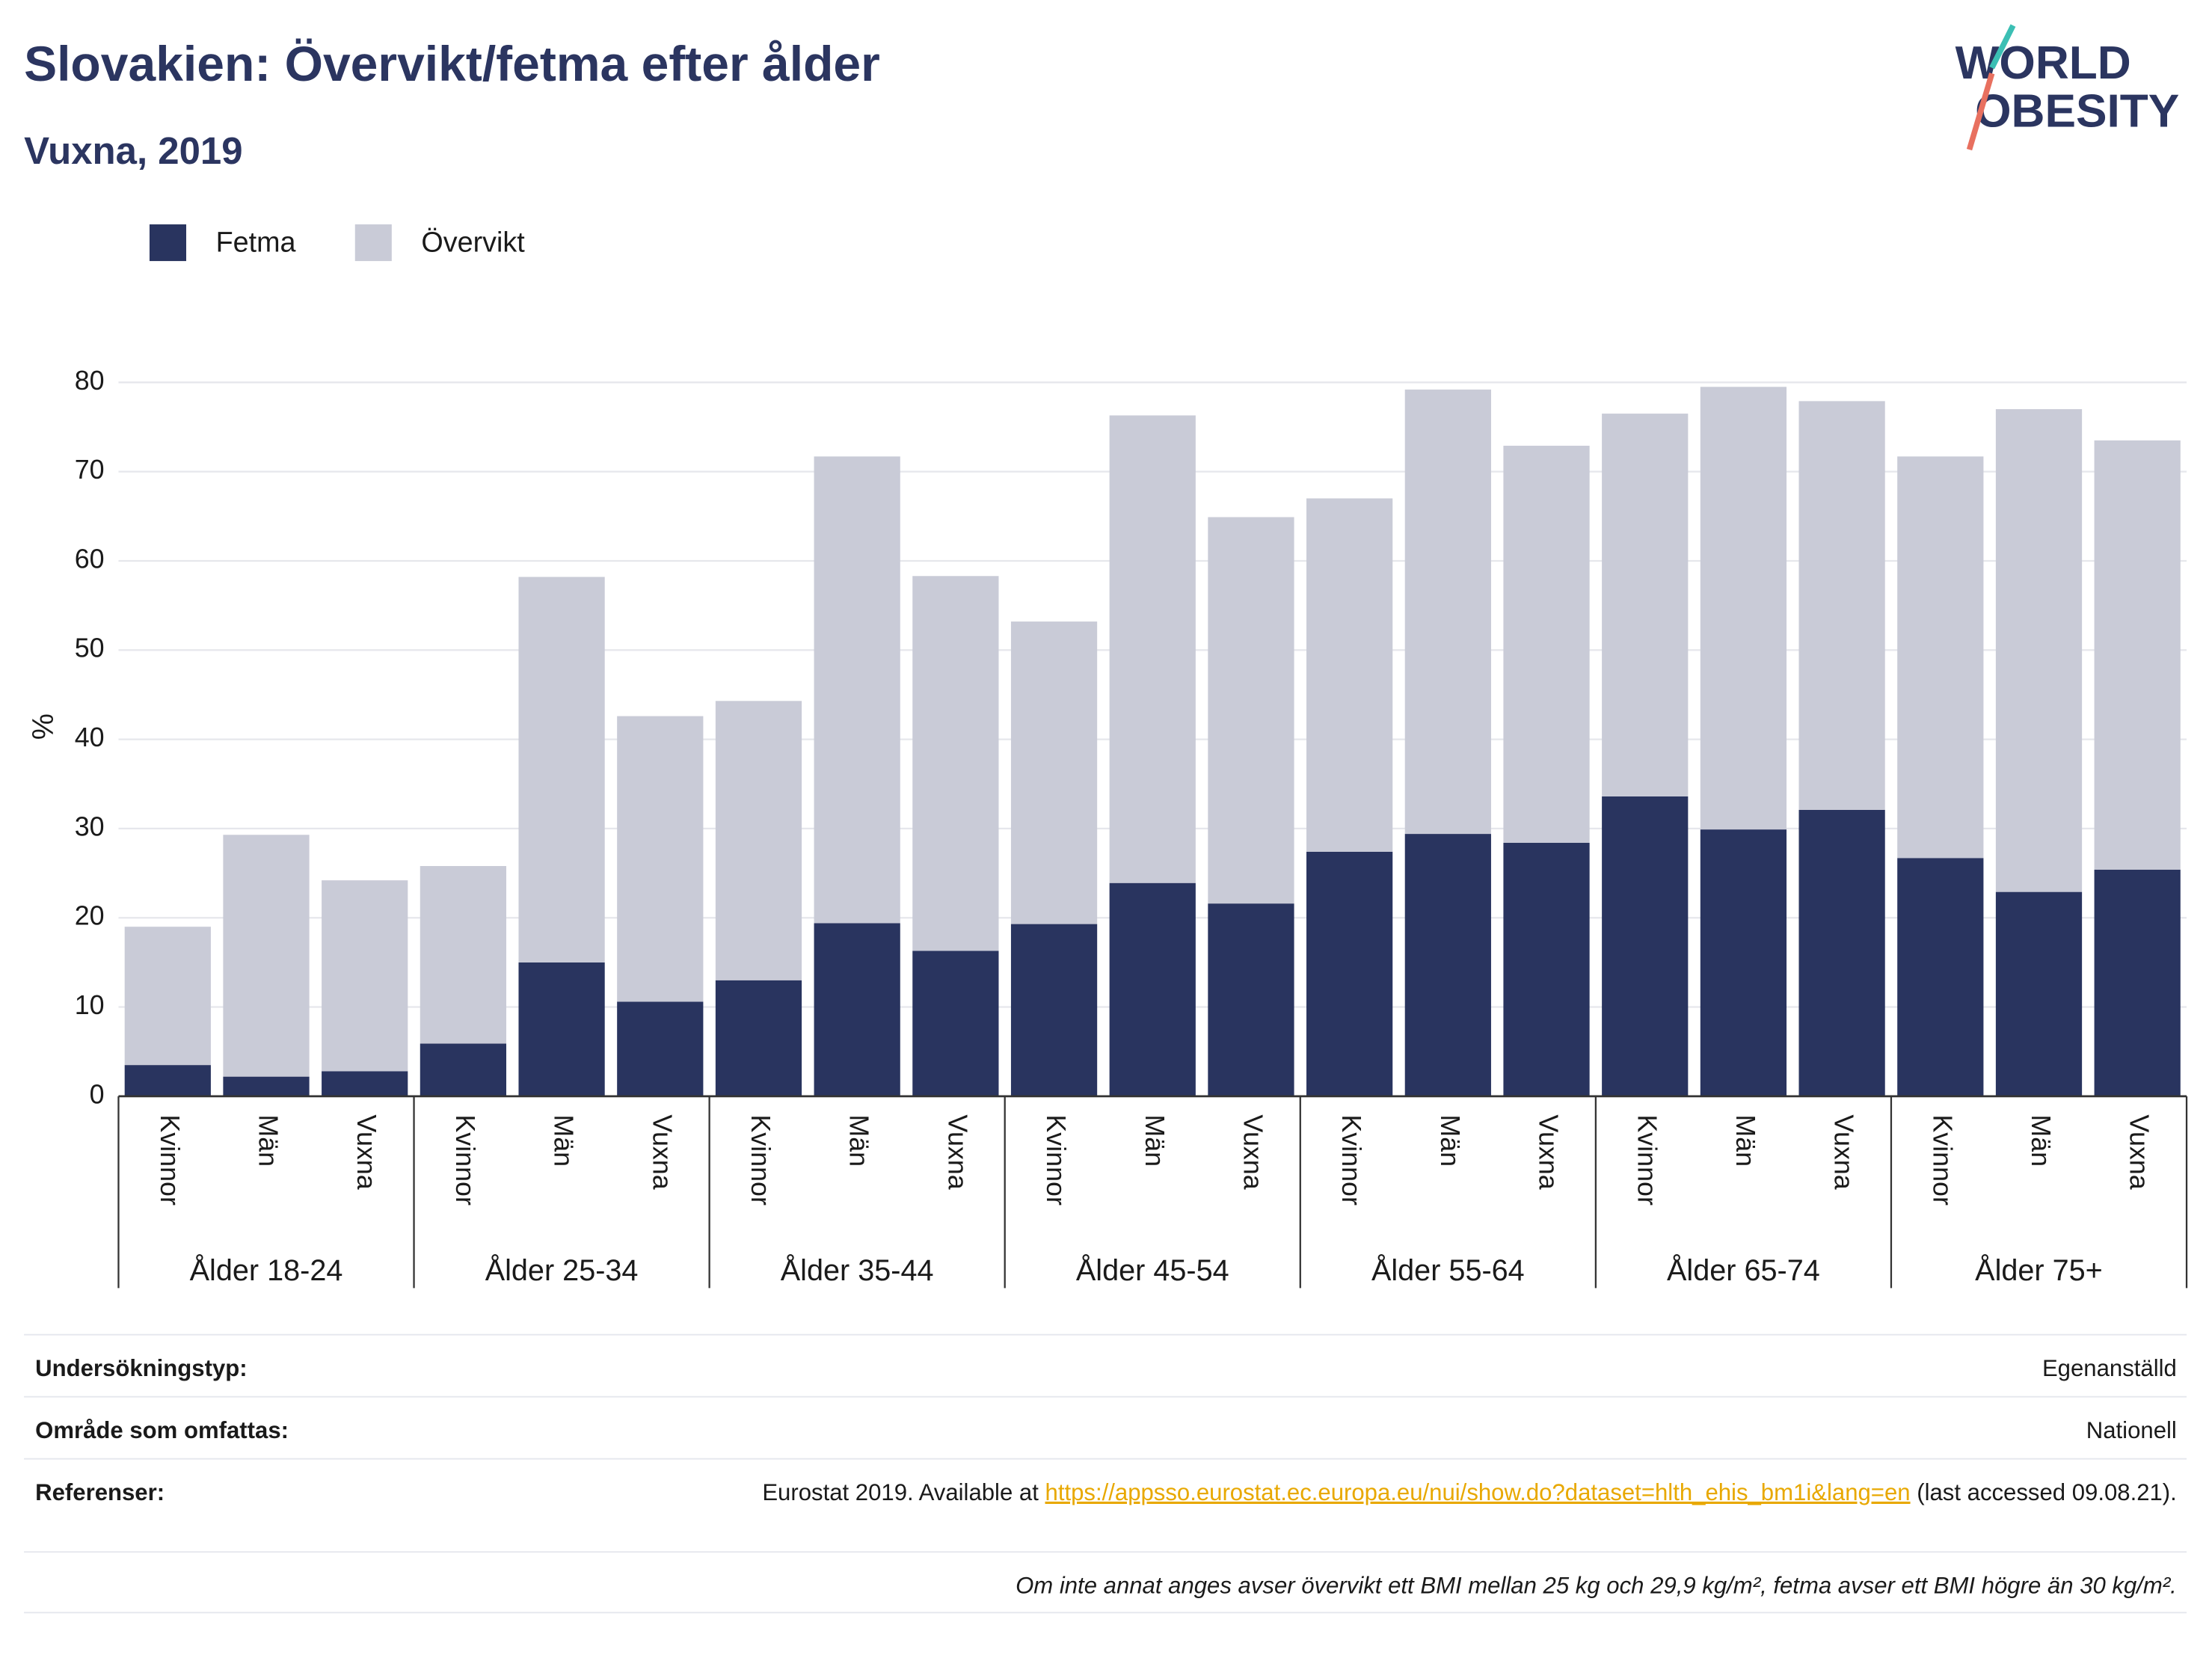  Describe the element at coordinates (90, 470) in the screenshot. I see `y-tick-label: 70` at that location.